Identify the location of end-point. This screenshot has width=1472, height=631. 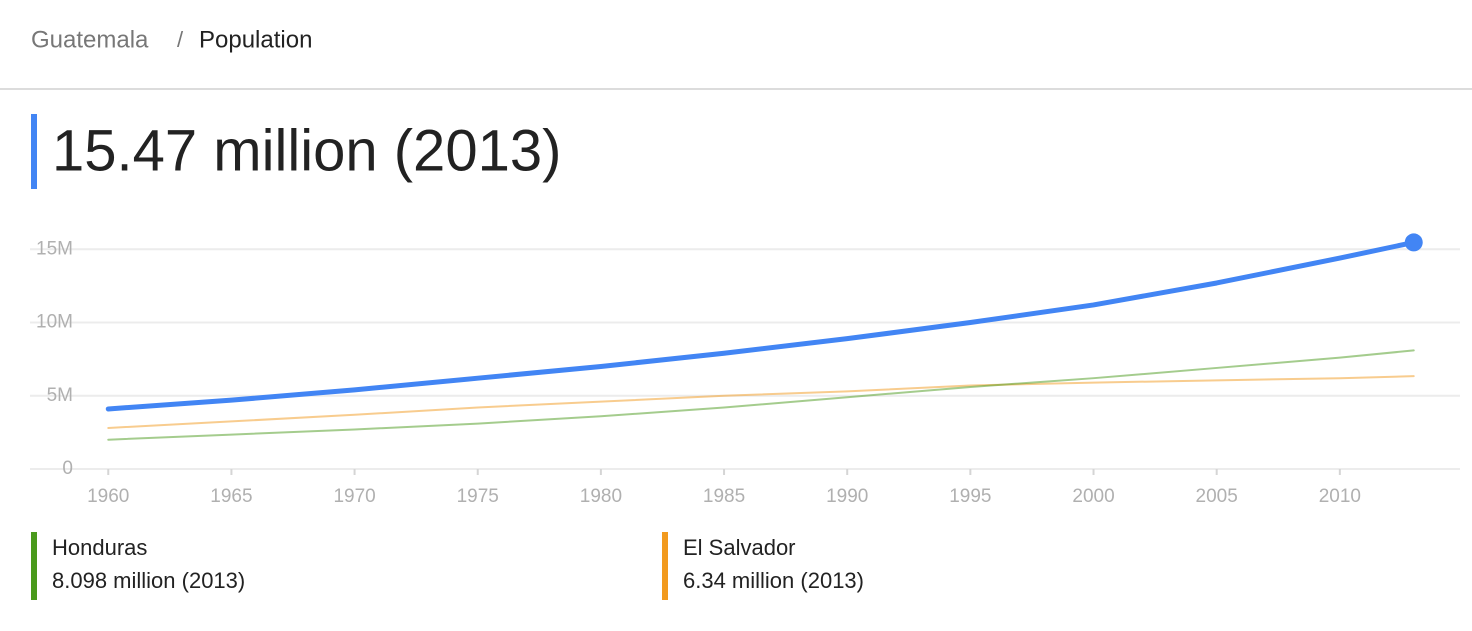
(1413, 242).